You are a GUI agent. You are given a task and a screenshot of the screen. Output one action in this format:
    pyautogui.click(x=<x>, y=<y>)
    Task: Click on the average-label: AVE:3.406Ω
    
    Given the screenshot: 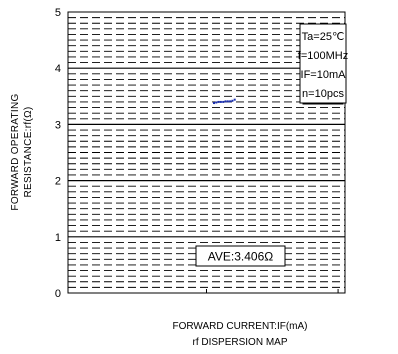 What is the action you would take?
    pyautogui.click(x=240, y=257)
    